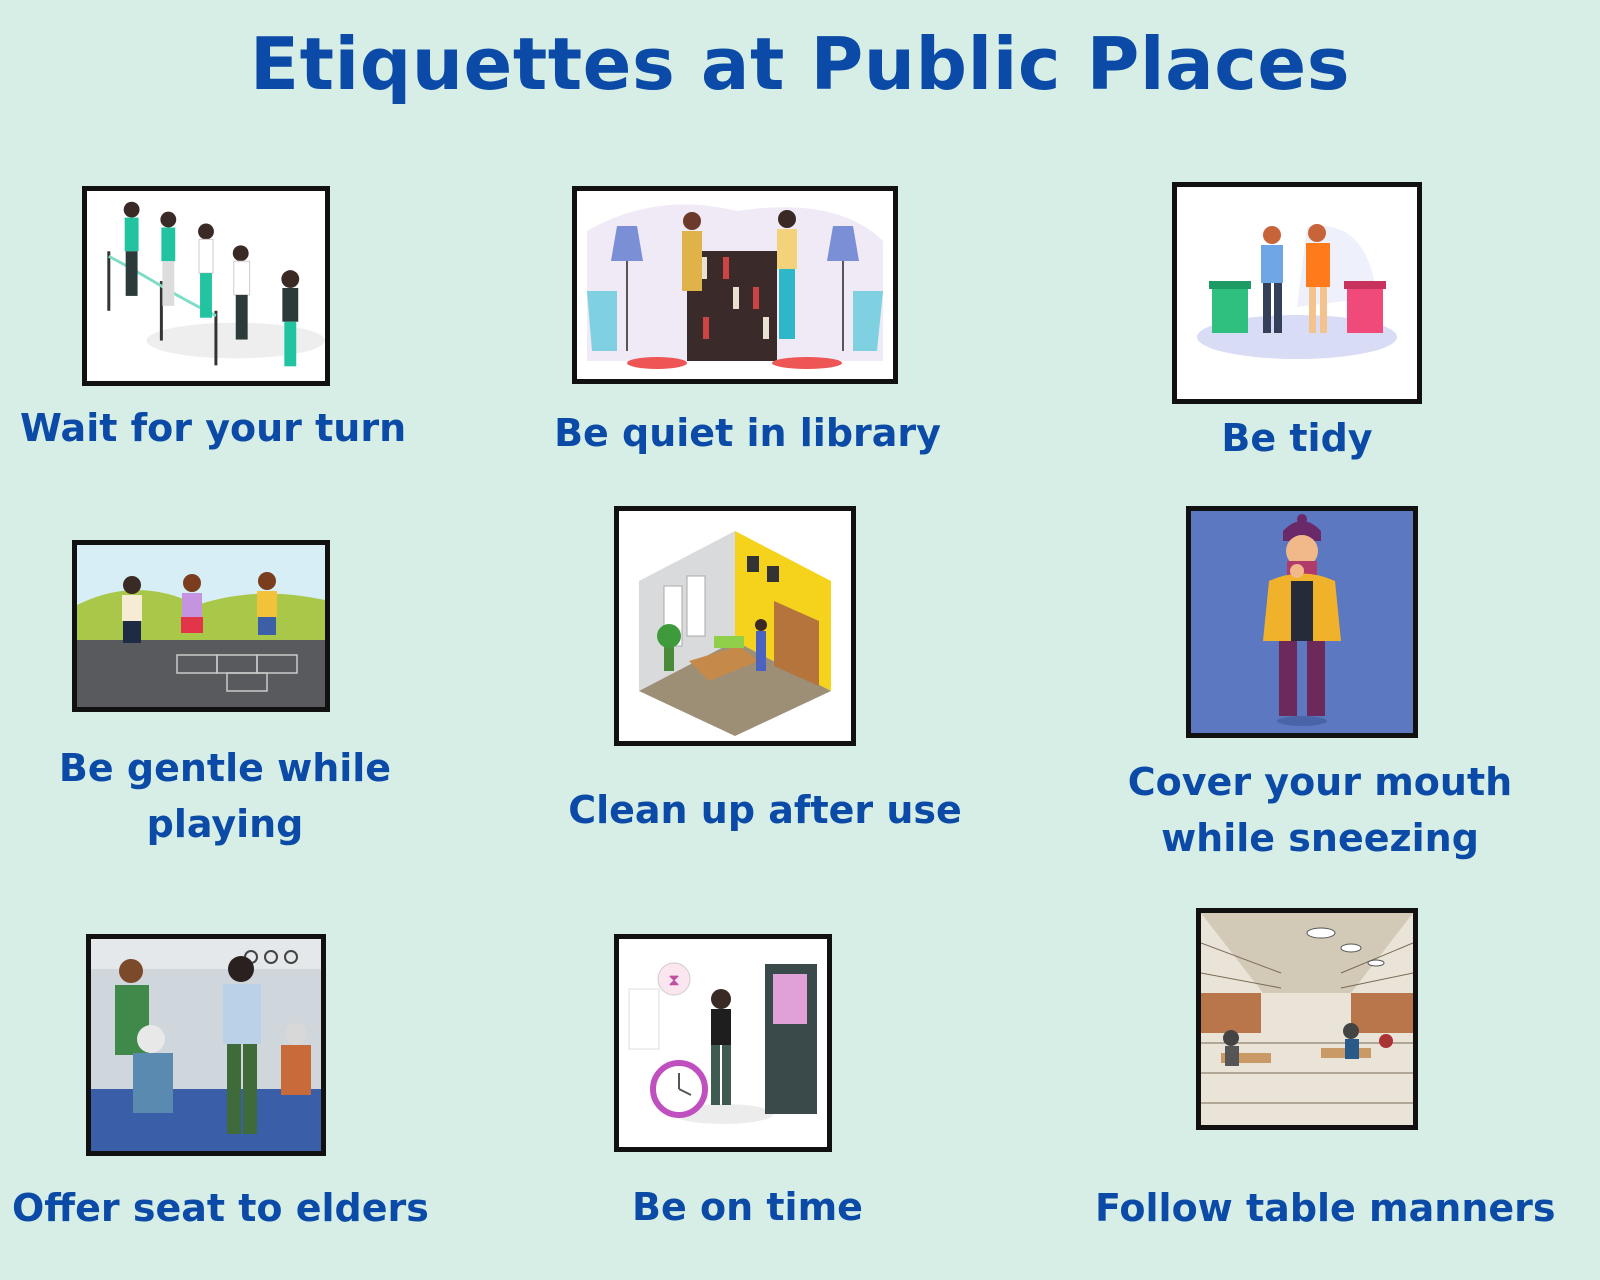 Image resolution: width=1600 pixels, height=1280 pixels. I want to click on kids-hopscotch-illustration, so click(201, 626).